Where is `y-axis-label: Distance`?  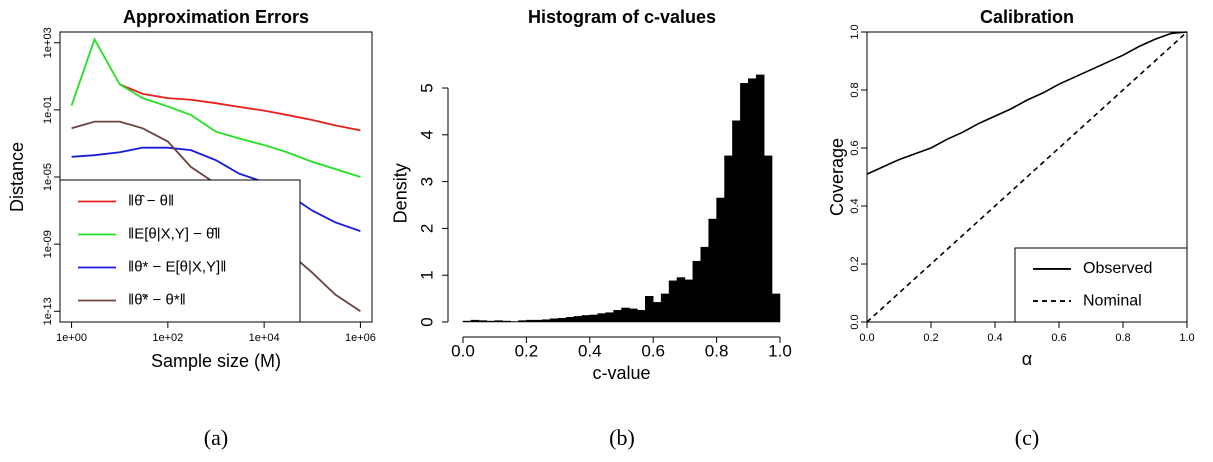
y-axis-label: Distance is located at coordinates (17, 177).